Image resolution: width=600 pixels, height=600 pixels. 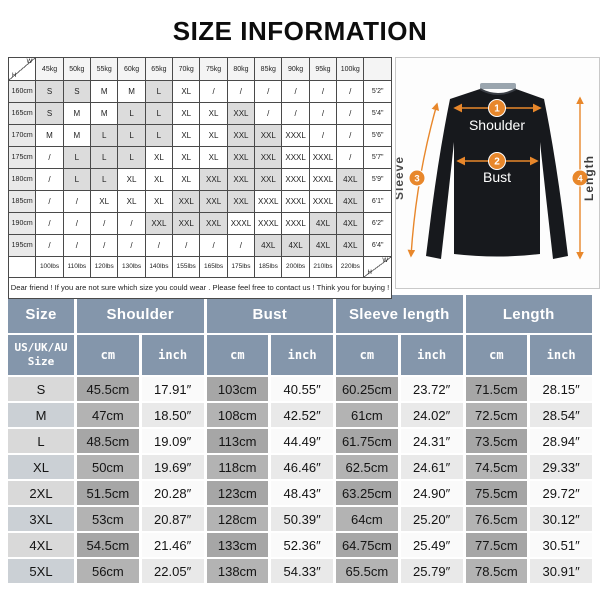 What do you see at coordinates (367, 441) in the screenshot?
I see `cm-value-cell: 61.75cm` at bounding box center [367, 441].